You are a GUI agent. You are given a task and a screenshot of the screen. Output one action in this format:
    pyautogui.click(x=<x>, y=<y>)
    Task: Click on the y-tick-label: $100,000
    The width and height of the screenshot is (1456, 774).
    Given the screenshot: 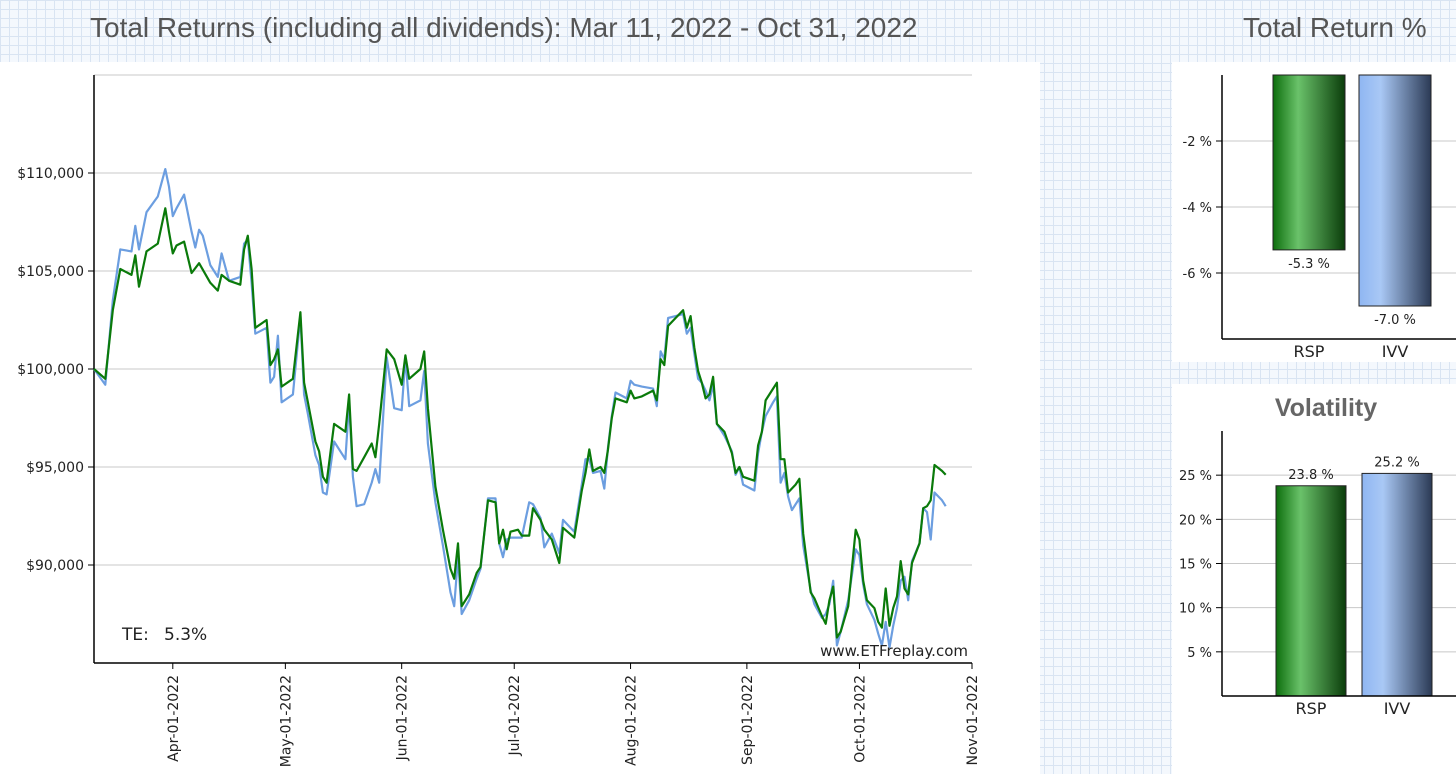 What is the action you would take?
    pyautogui.click(x=50, y=370)
    